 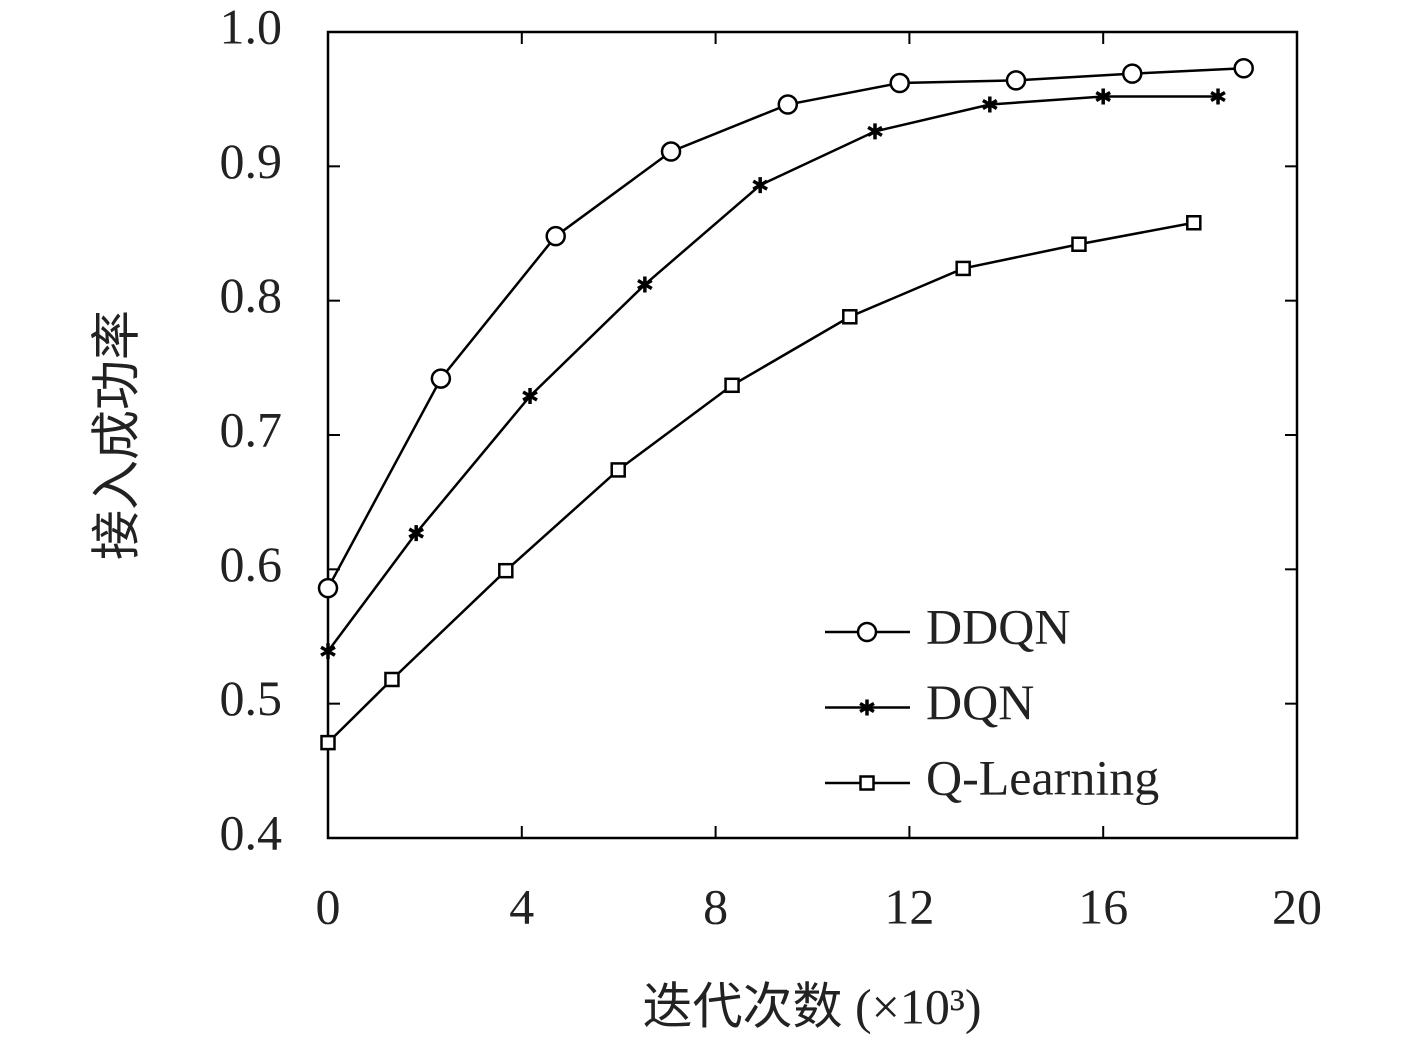 I want to click on x-tick-label: 0, so click(x=328, y=906).